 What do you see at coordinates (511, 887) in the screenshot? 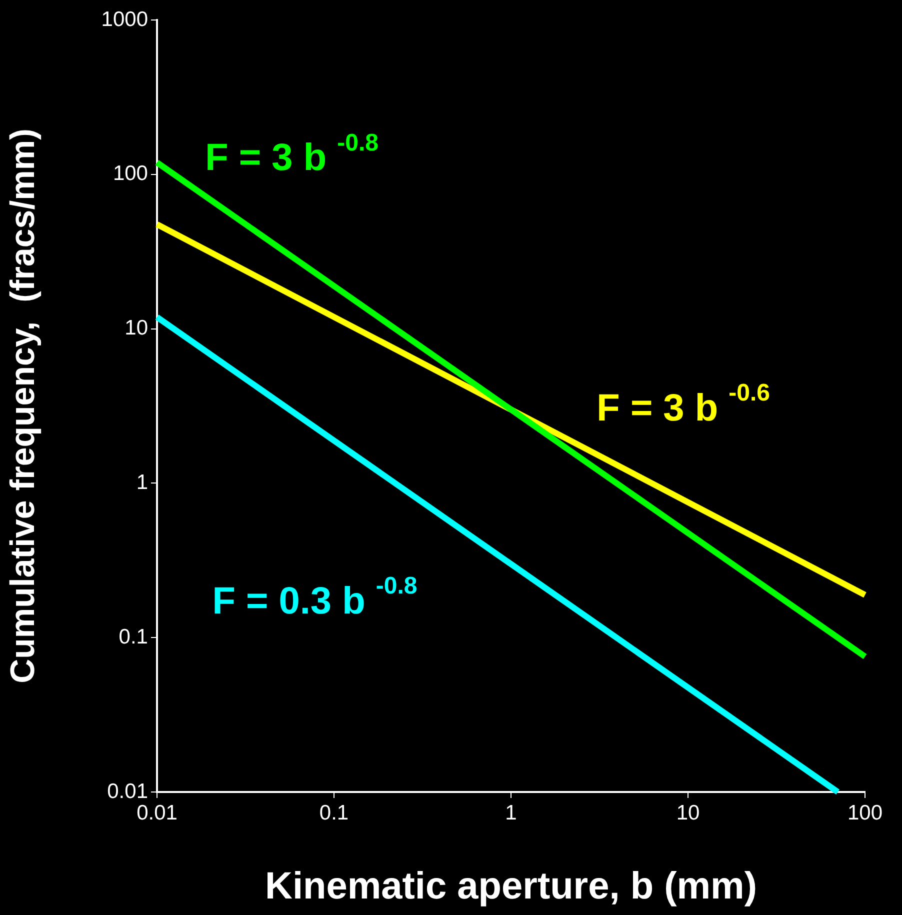
I see `x-axis-title: Kinematic aperture, b (mm)` at bounding box center [511, 887].